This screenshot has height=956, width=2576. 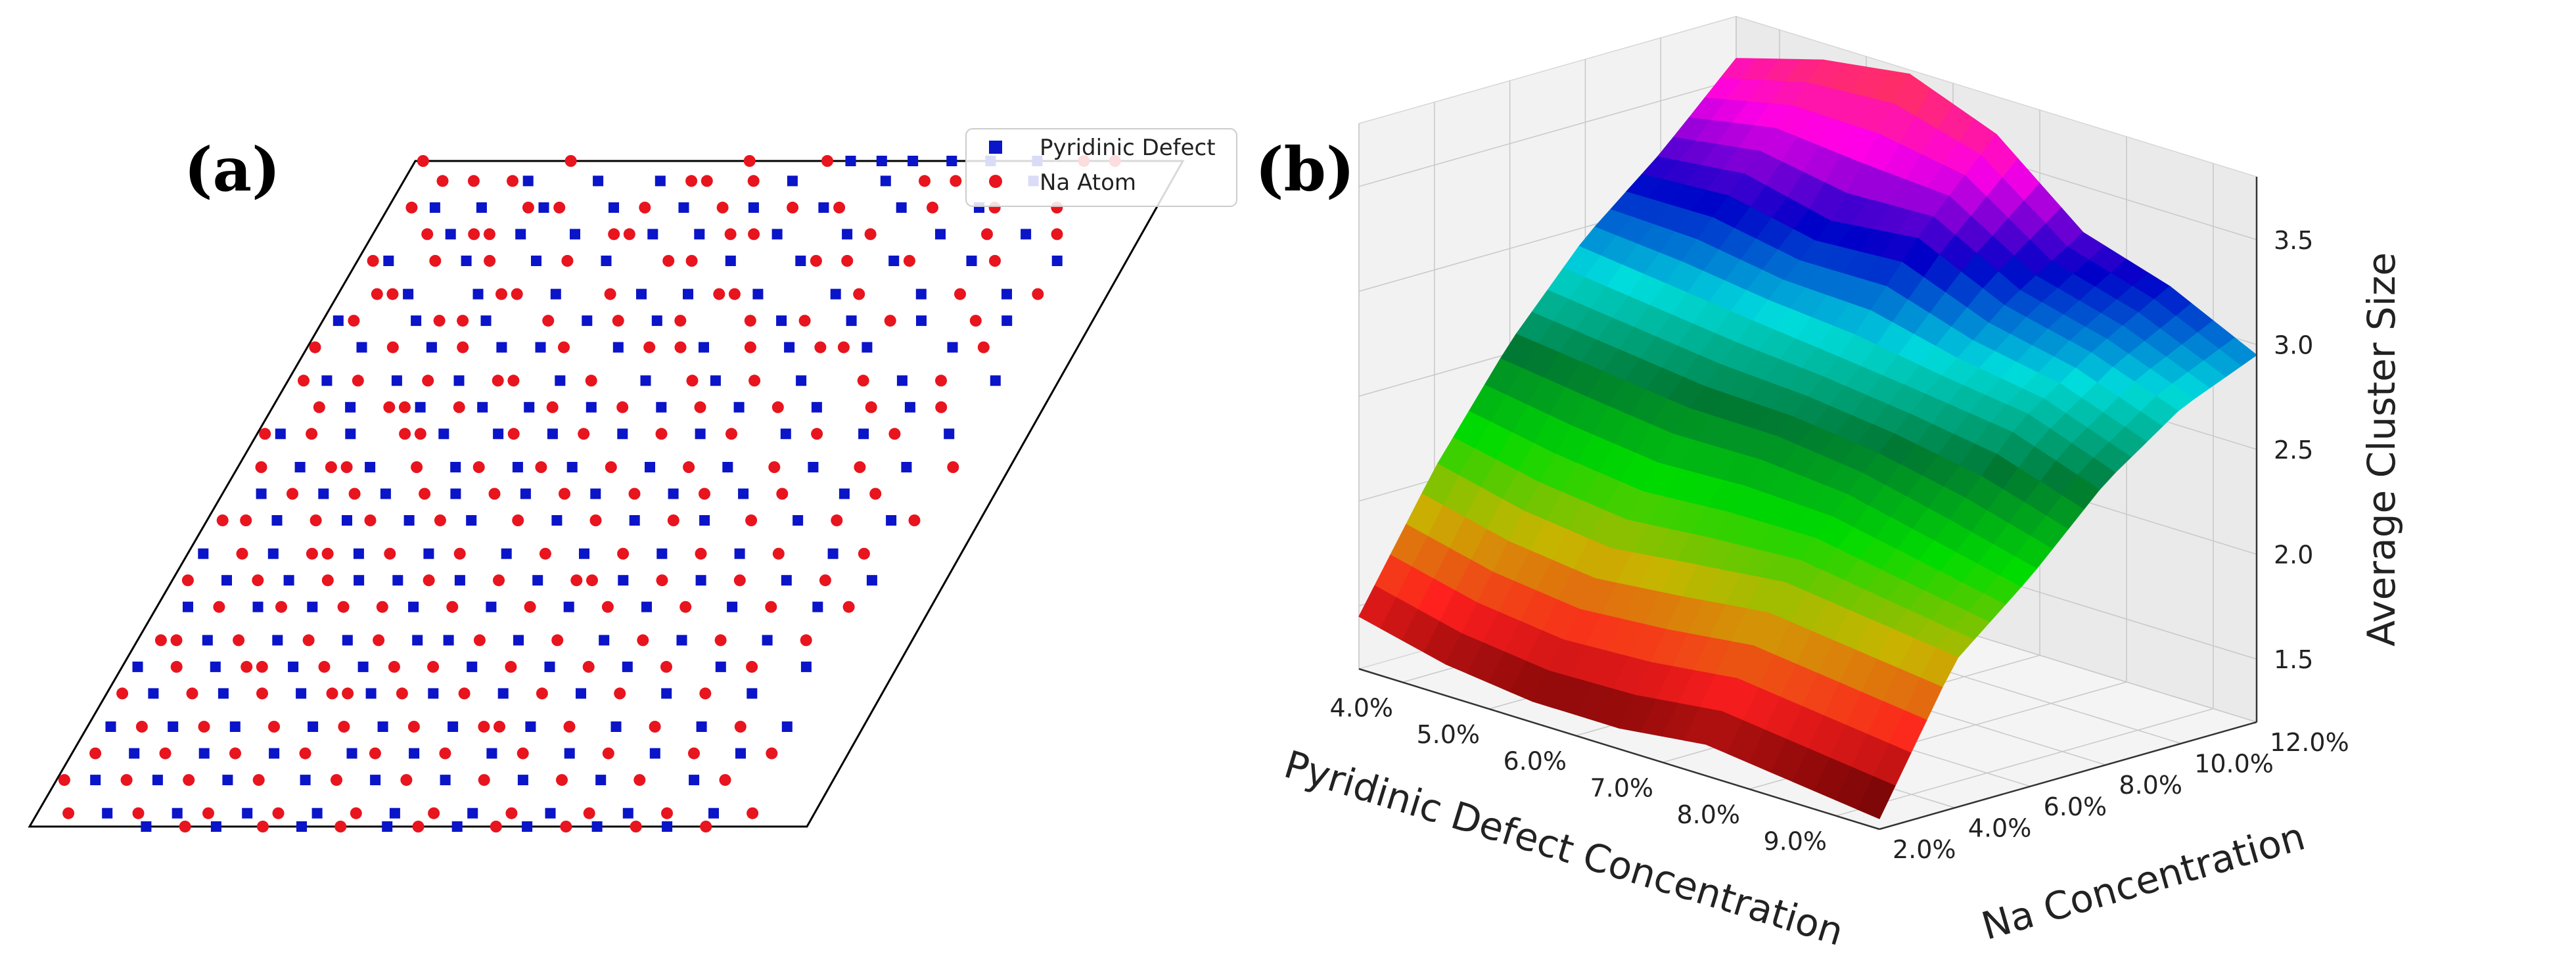 What do you see at coordinates (2075, 806) in the screenshot?
I see `y-tick-label-2: 6.0%` at bounding box center [2075, 806].